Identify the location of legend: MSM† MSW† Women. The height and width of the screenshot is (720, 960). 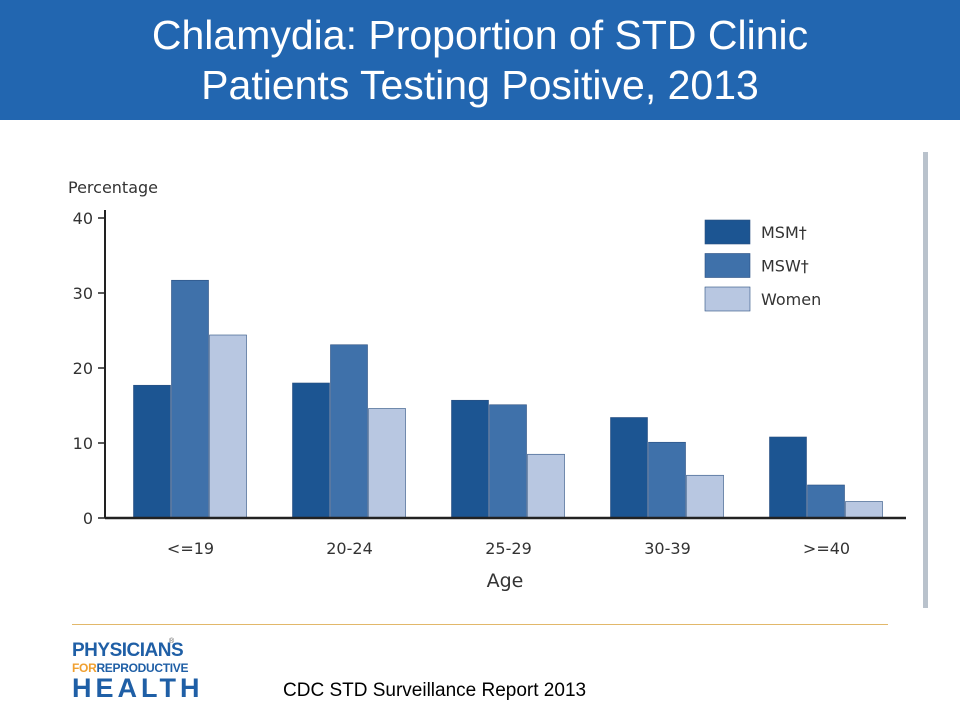
(762, 265).